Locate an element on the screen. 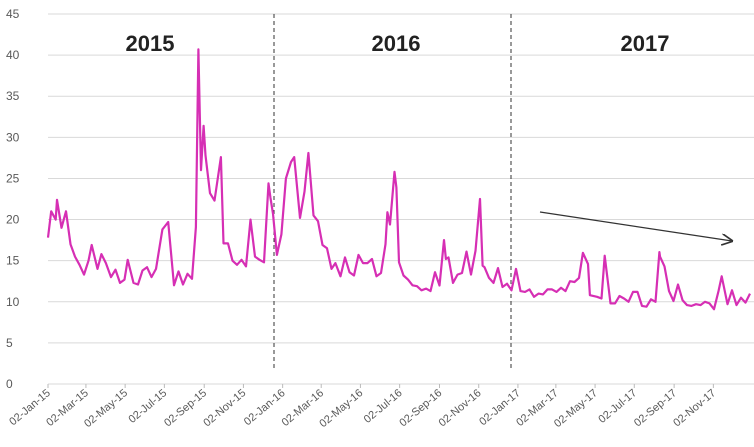 The width and height of the screenshot is (754, 447). year-label: 2015 is located at coordinates (150, 43).